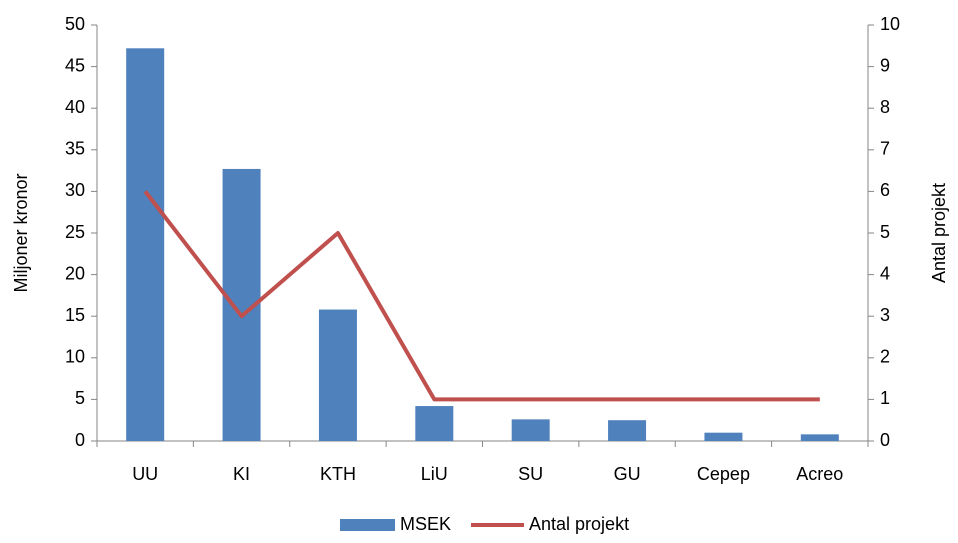 The height and width of the screenshot is (543, 958). Describe the element at coordinates (885, 440) in the screenshot. I see `y2-tick-label: 0` at that location.